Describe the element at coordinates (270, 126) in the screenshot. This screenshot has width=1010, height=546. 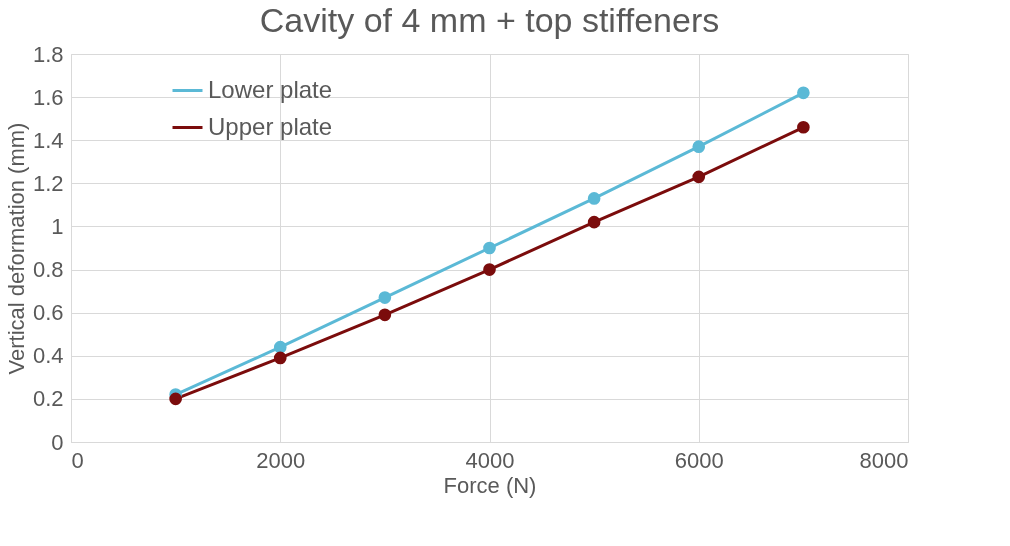
I see `legend-label: Upper plate` at that location.